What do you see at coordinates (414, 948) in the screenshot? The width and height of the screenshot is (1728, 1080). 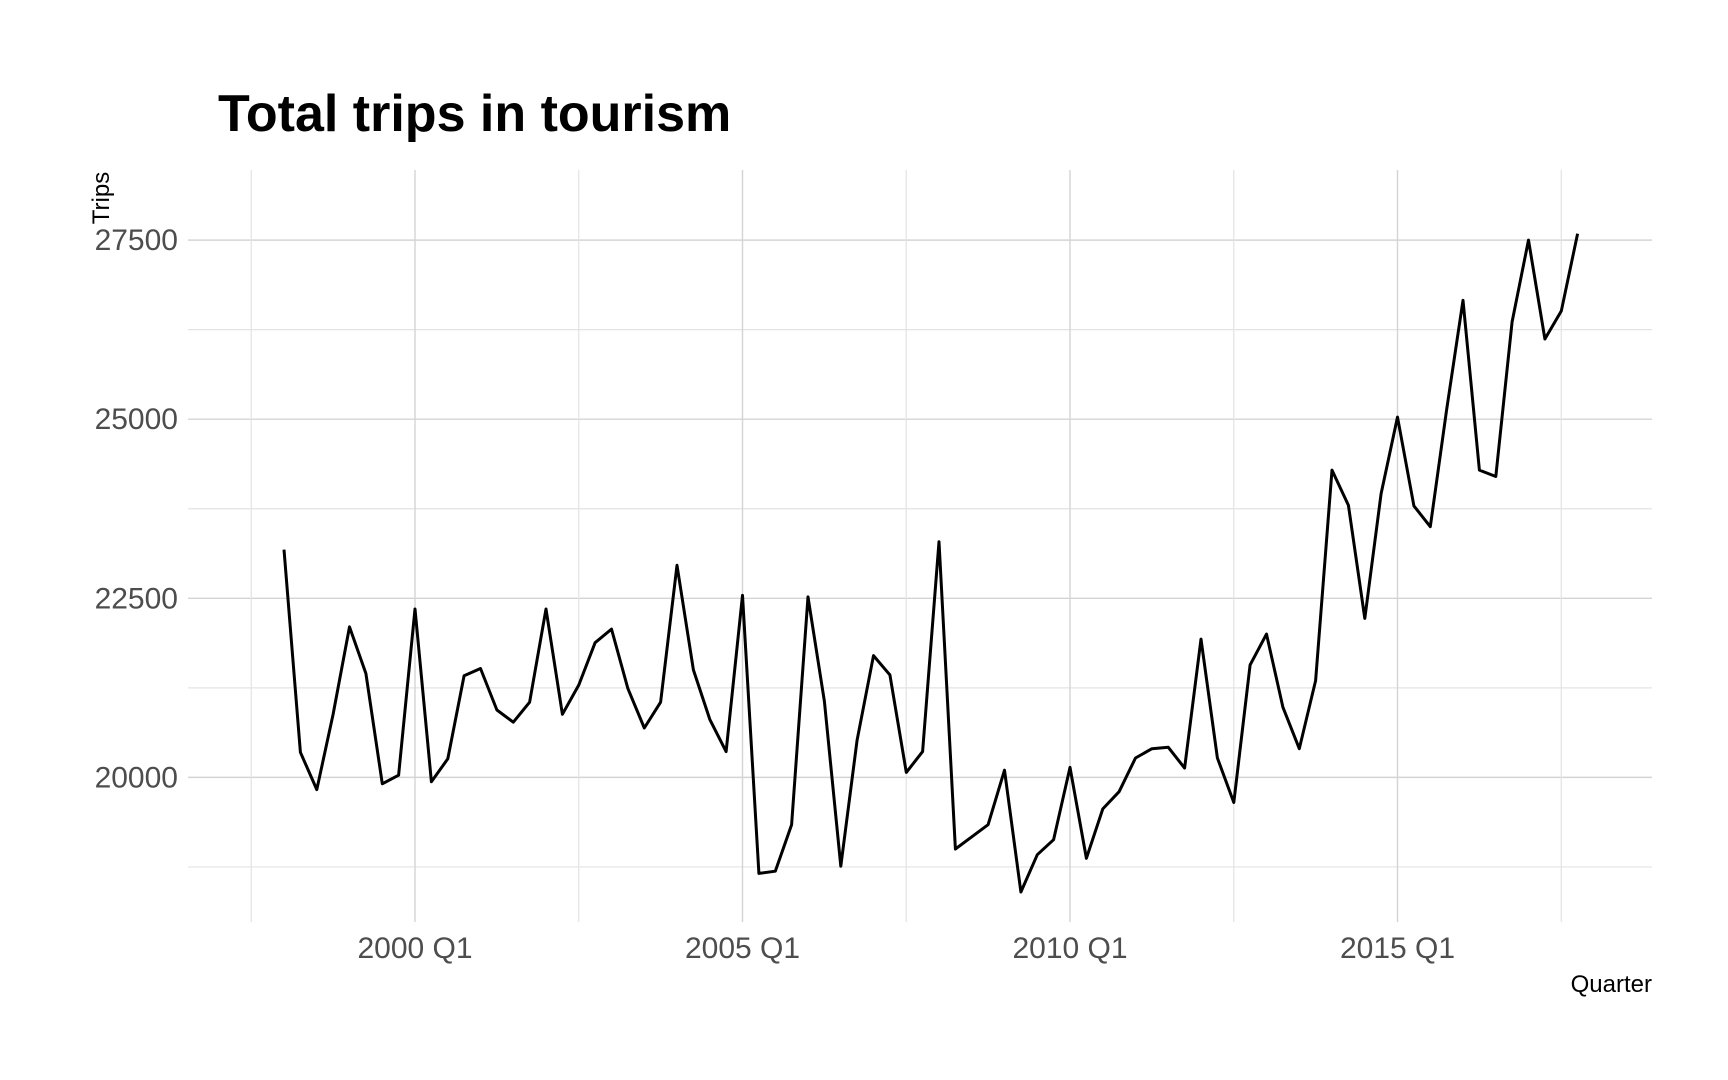 I see `x-tick-label: 2000 Q1` at bounding box center [414, 948].